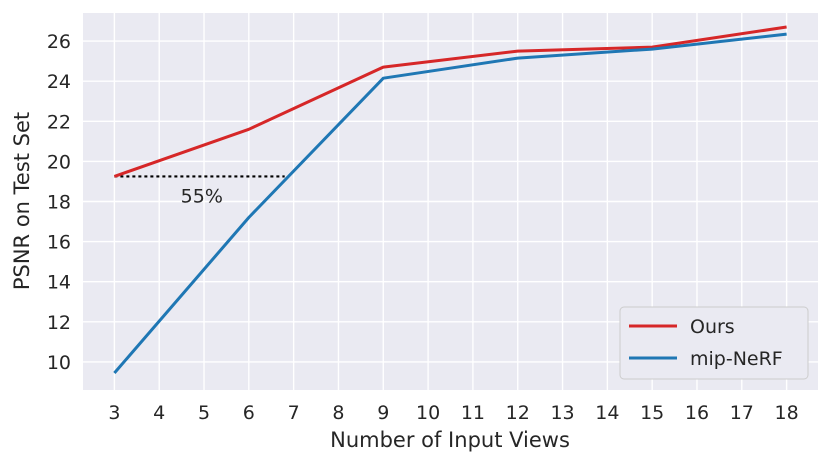  I want to click on x-tick-label: 10, so click(428, 413).